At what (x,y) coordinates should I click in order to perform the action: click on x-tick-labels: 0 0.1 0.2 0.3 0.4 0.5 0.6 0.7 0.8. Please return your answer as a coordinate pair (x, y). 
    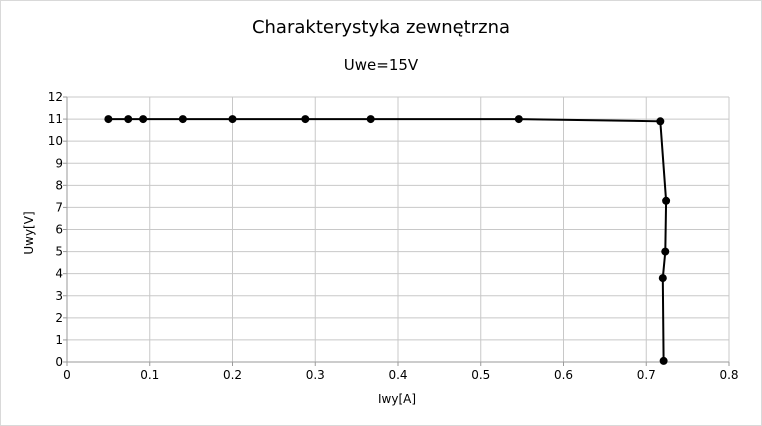
    Looking at the image, I should click on (400, 375).